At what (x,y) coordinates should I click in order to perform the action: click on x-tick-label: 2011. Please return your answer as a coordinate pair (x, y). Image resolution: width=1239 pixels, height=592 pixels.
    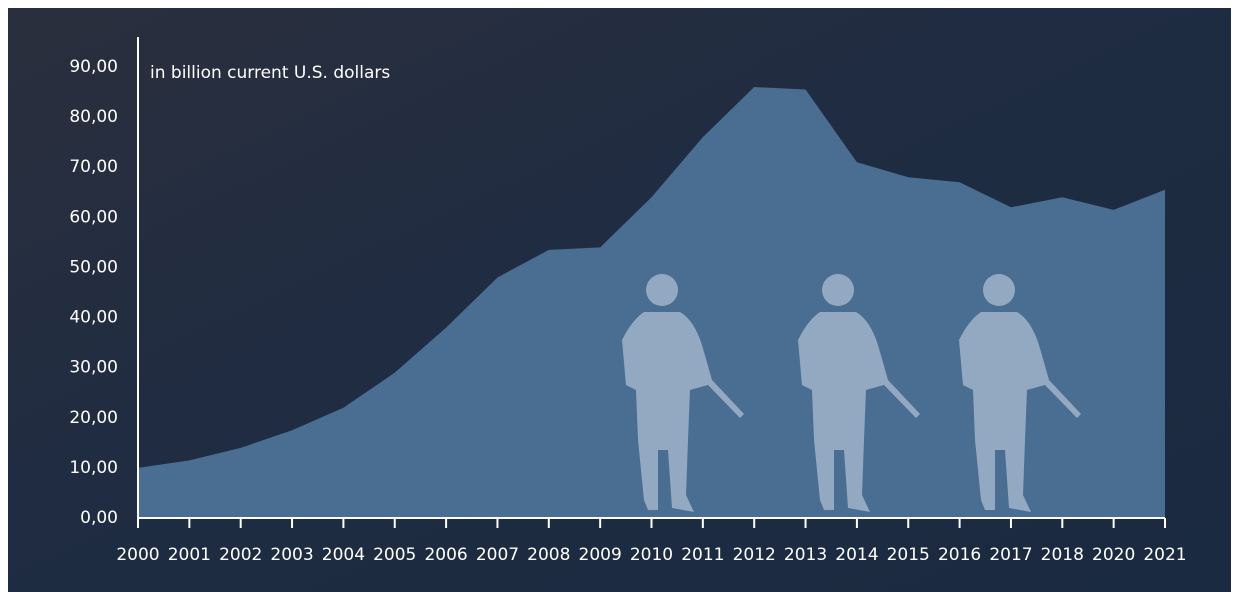
    Looking at the image, I should click on (702, 555).